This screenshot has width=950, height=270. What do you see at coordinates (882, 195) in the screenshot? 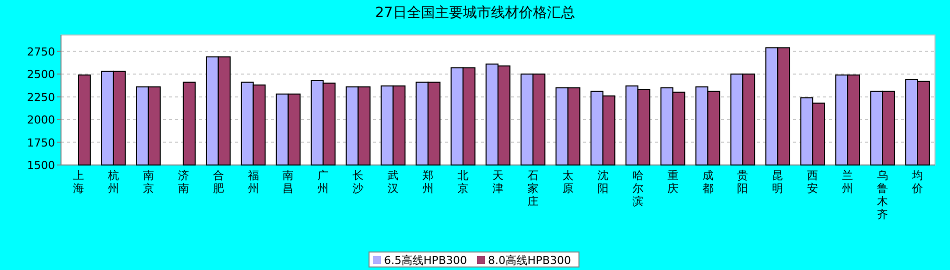
I see `x-tick-label: 乌鲁木齐` at bounding box center [882, 195].